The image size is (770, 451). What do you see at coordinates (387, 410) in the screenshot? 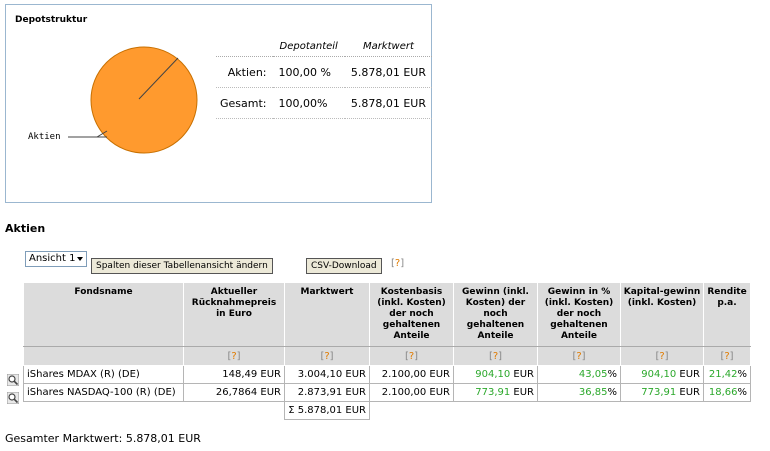
I see `sum-row: Σ 5.878,01 EUR` at bounding box center [387, 410].